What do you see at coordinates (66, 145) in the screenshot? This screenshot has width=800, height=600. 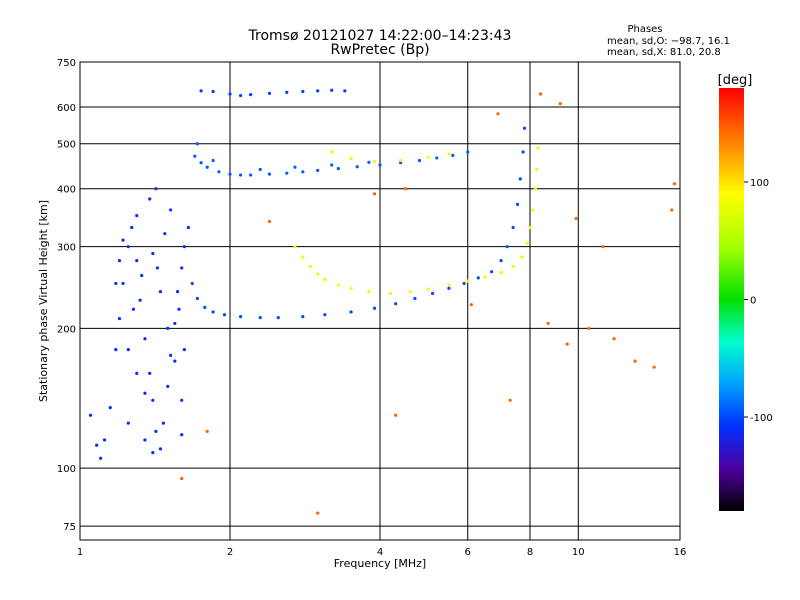 I see `y-tick-label: 500` at bounding box center [66, 145].